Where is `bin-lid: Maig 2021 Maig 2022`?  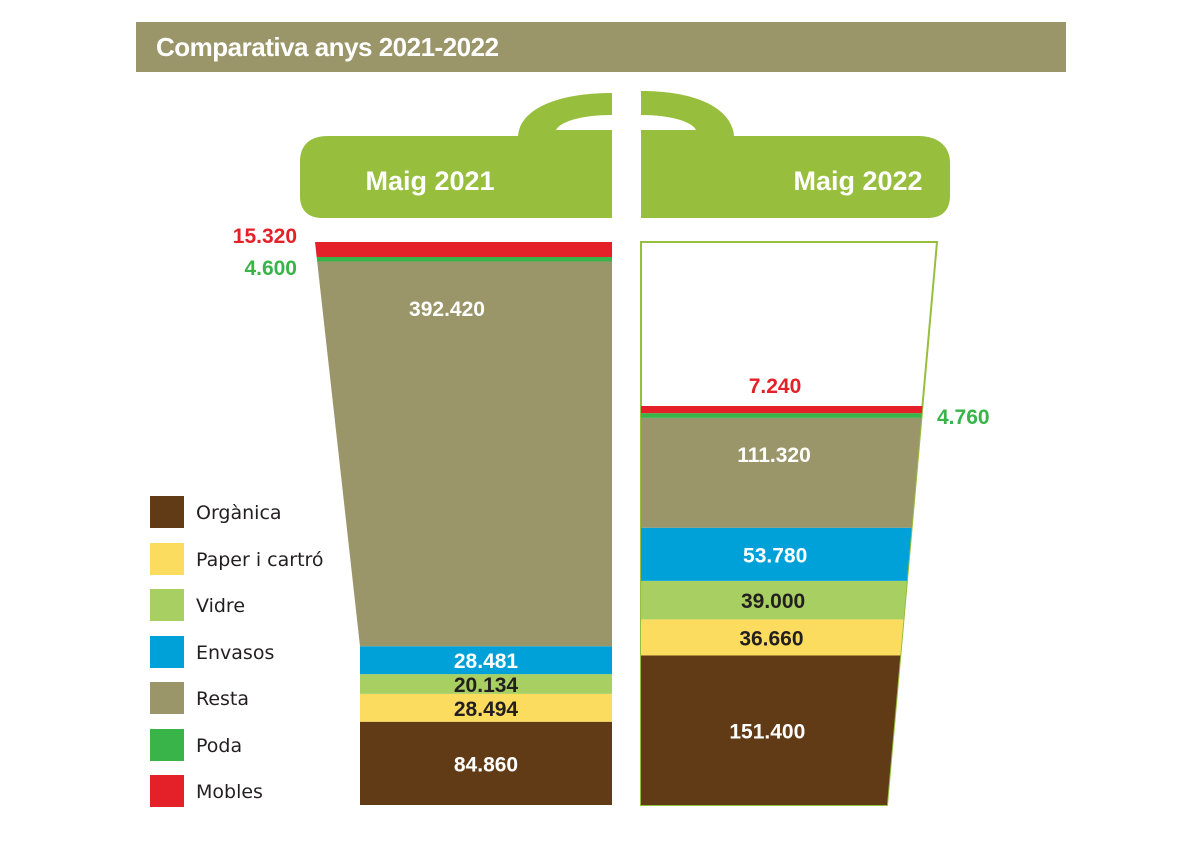
bin-lid: Maig 2021 Maig 2022 is located at coordinates (625, 154).